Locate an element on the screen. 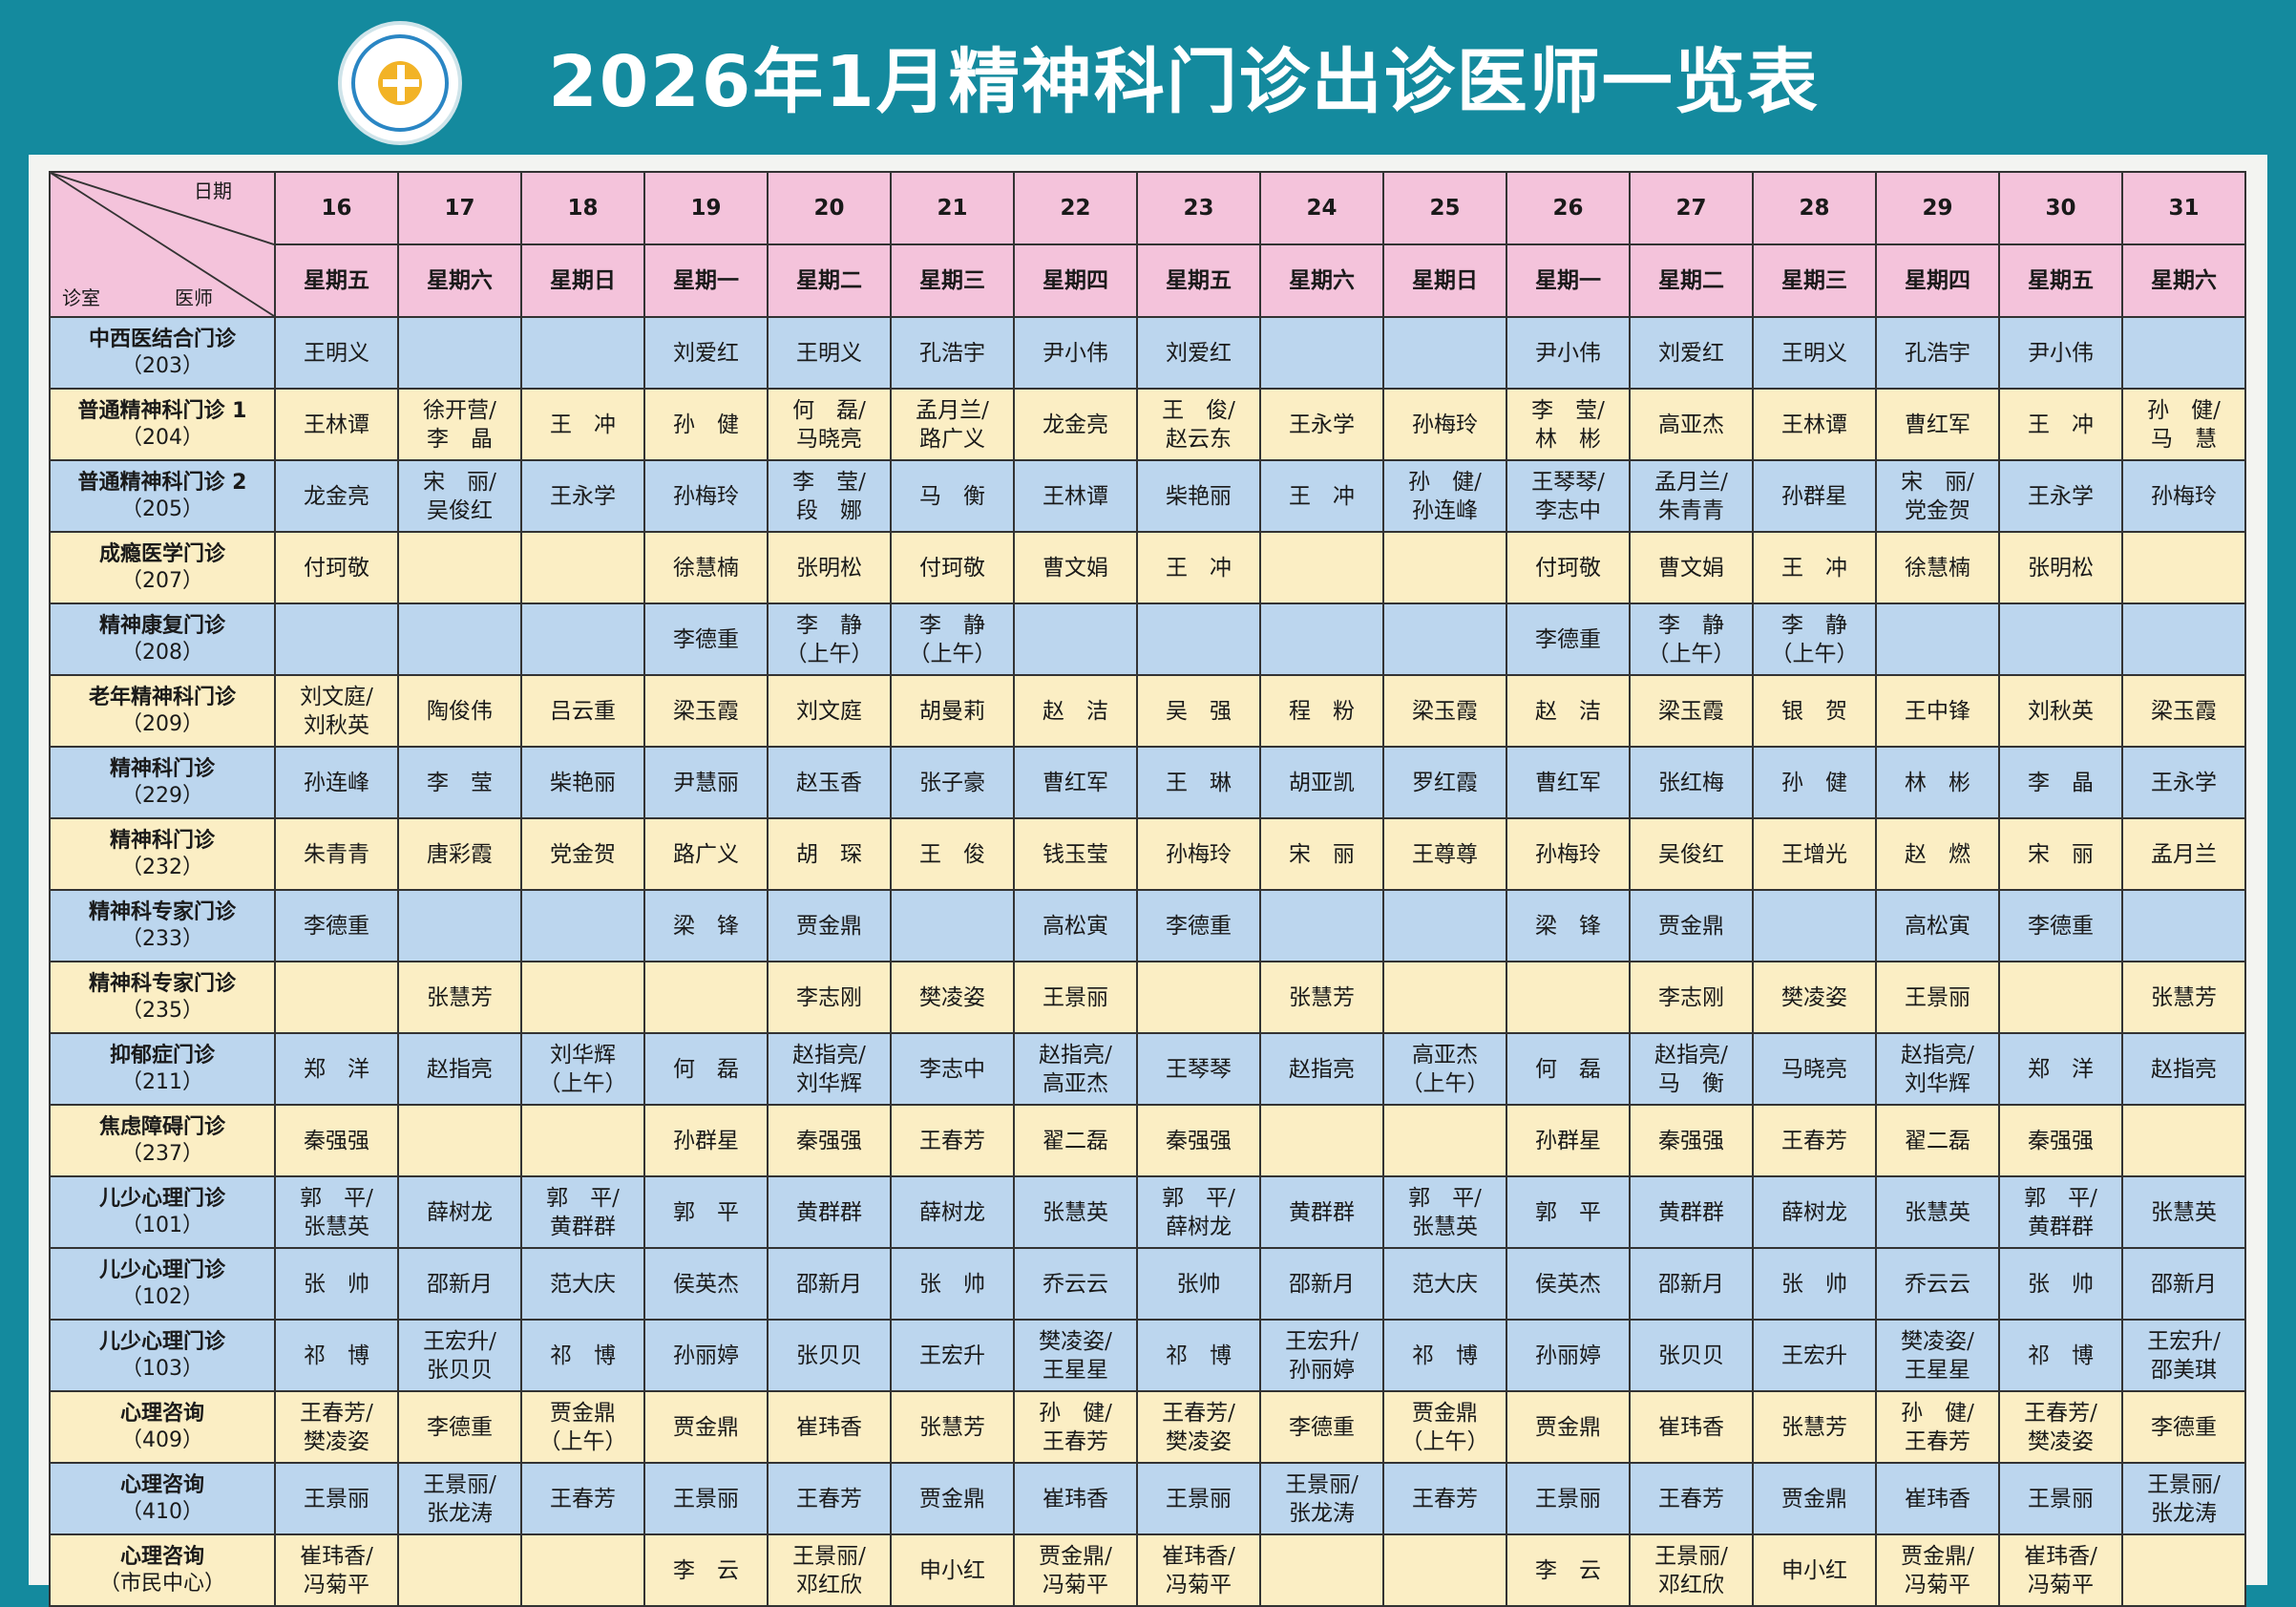 The height and width of the screenshot is (1607, 2296). doctor-cell: 孟月兰/ 朱青青 is located at coordinates (1692, 496).